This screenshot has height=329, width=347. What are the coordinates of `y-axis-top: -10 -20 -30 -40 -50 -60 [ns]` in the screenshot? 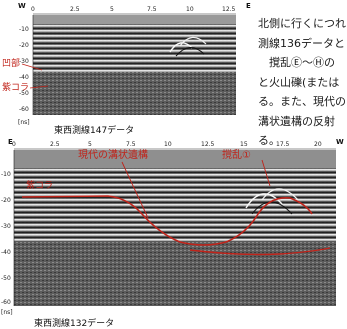 It's located at (26, 70).